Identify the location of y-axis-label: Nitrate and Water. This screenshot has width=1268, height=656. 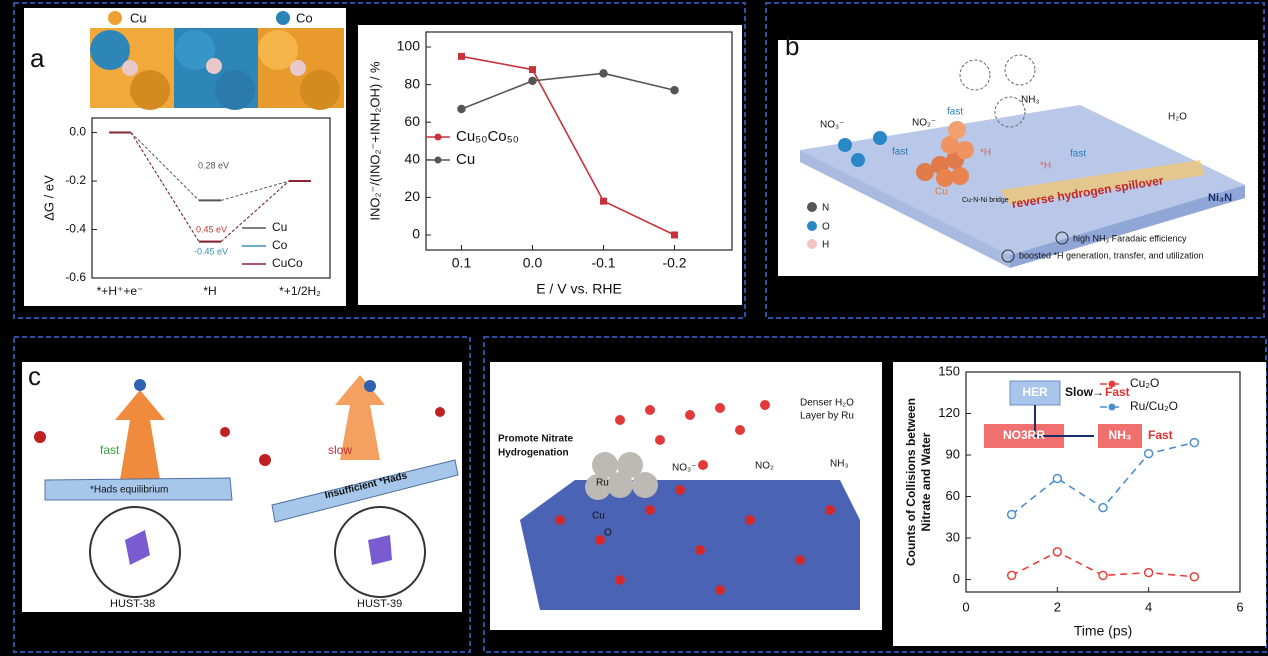
(926, 481).